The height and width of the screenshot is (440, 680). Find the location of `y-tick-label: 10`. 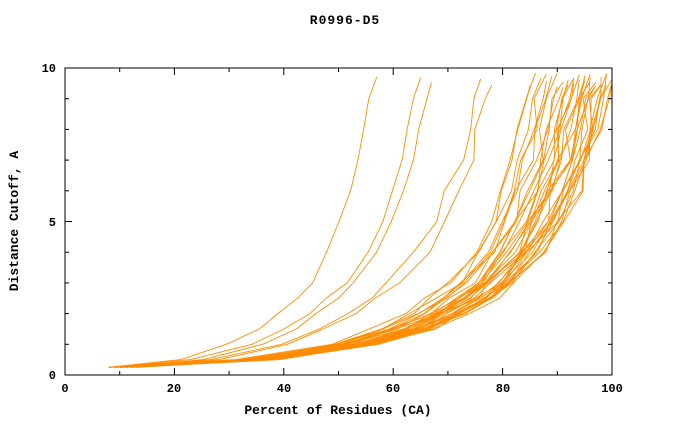

y-tick-label: 10 is located at coordinates (49, 69).